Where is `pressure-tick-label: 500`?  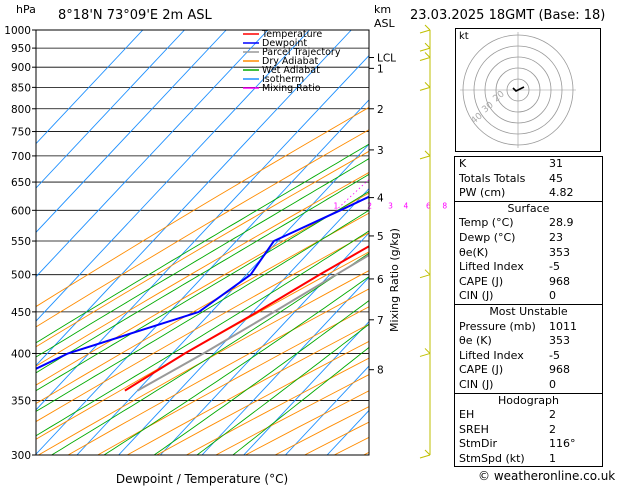 pressure-tick-label: 500 is located at coordinates (21, 276).